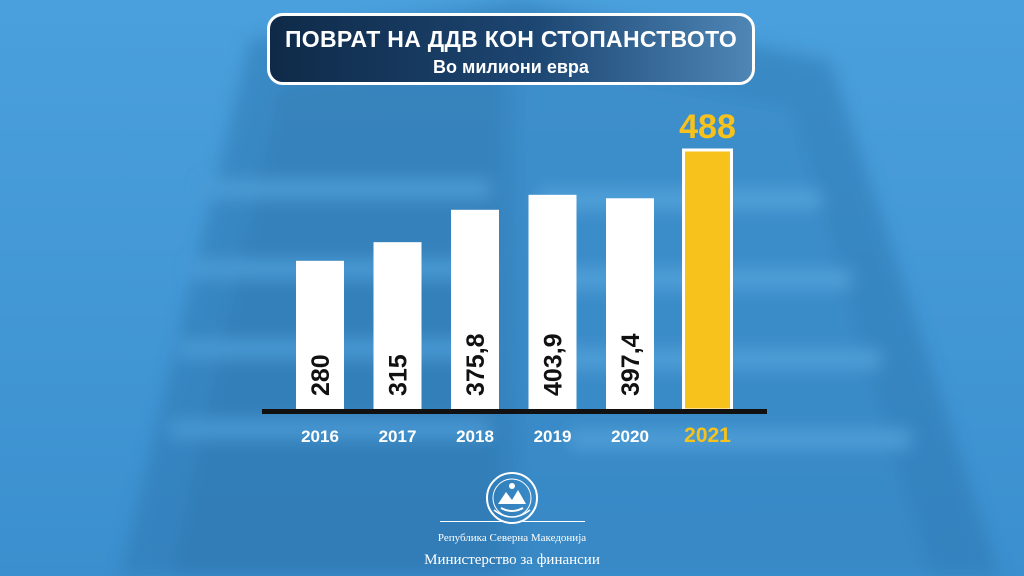  Describe the element at coordinates (512, 538) in the screenshot. I see `republic-name: Република Северна Македонија` at that location.